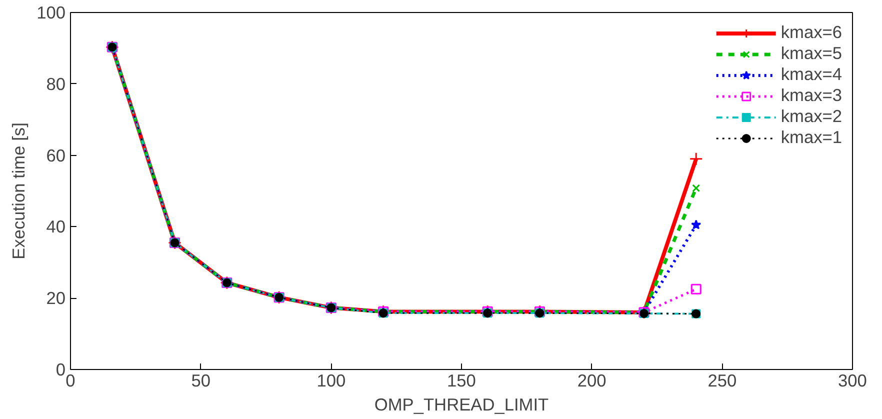  What do you see at coordinates (18, 191) in the screenshot?
I see `y-axis-title: Execution time [s]` at bounding box center [18, 191].